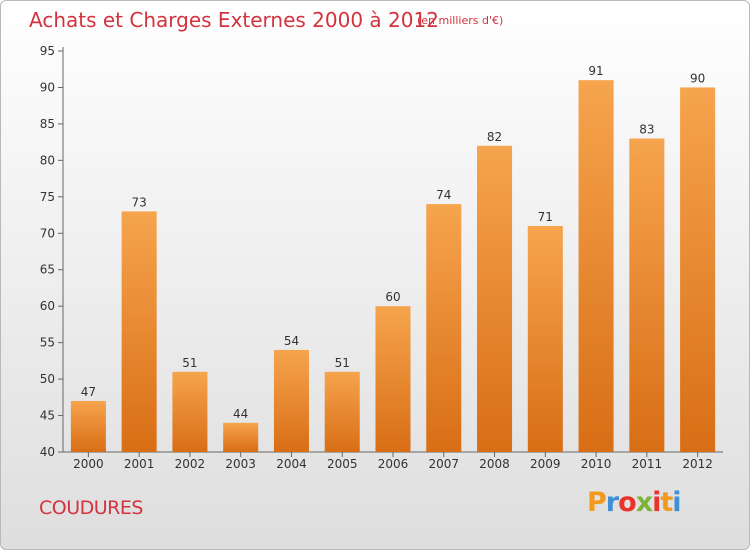  Describe the element at coordinates (596, 266) in the screenshot. I see `bar-2010` at that location.